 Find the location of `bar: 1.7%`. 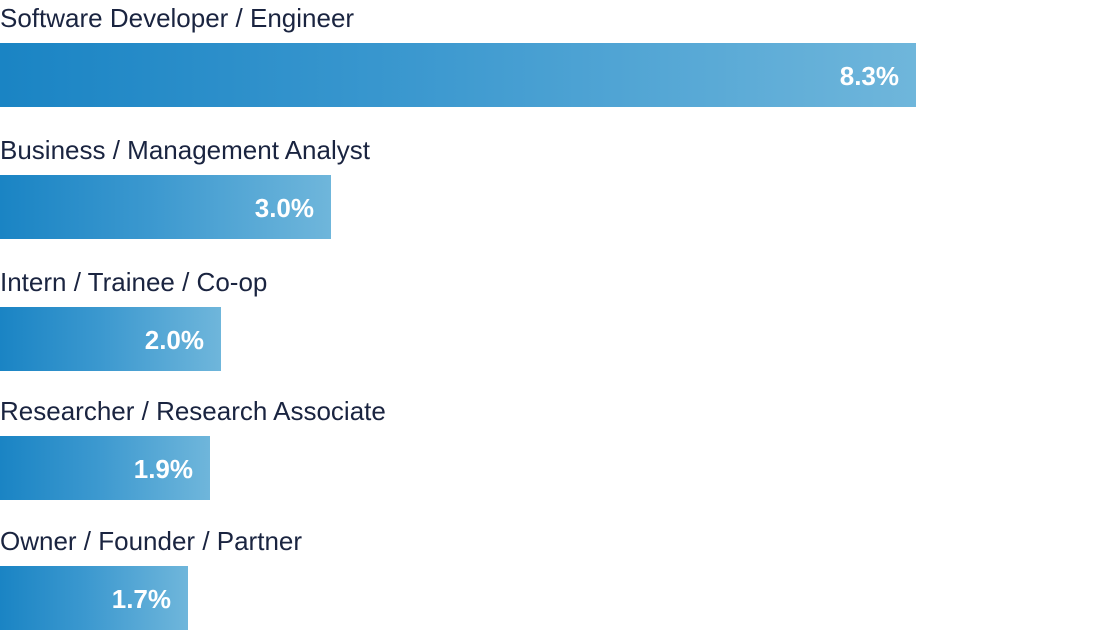

bar: 1.7% is located at coordinates (94, 598).